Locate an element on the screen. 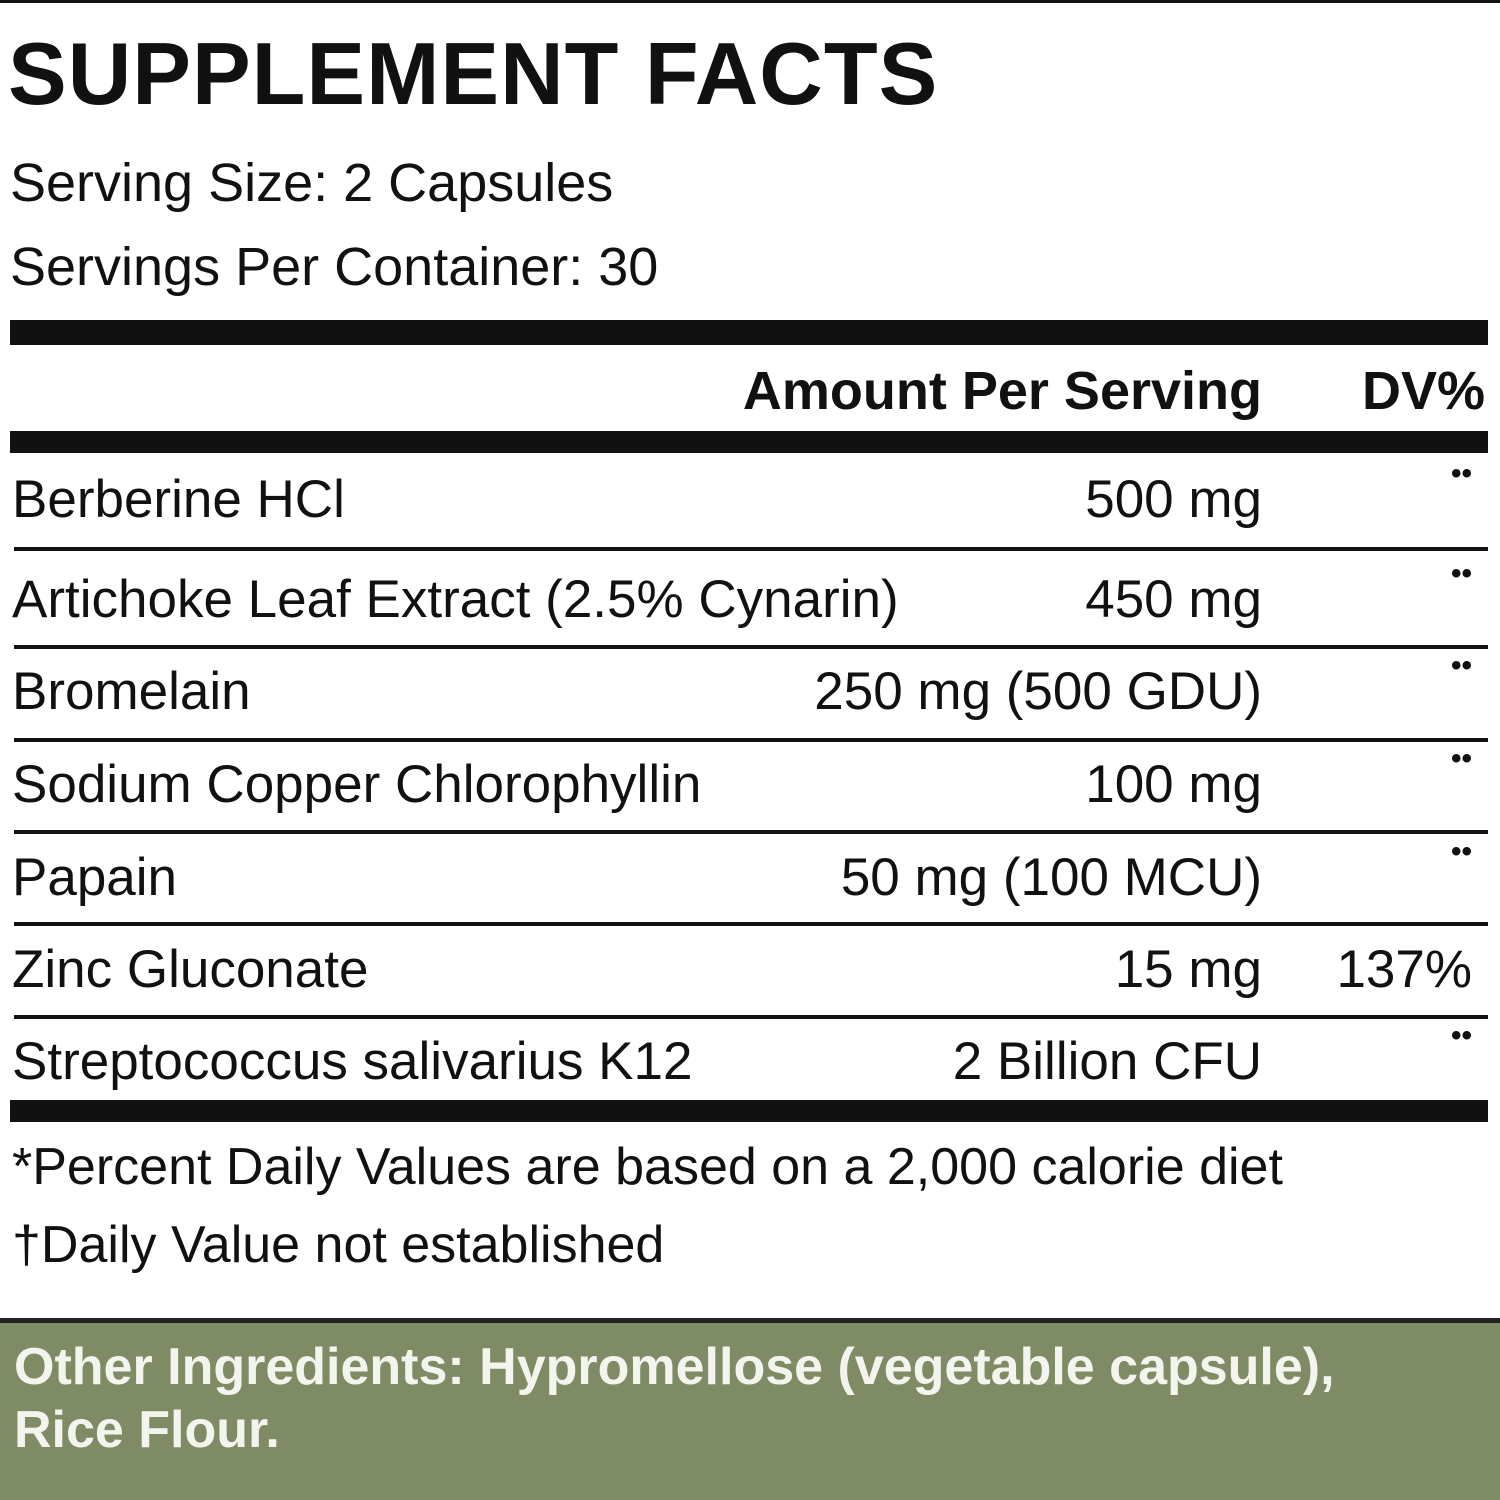  ingredient-name: Streptococcus salivarius K12 is located at coordinates (352, 1061).